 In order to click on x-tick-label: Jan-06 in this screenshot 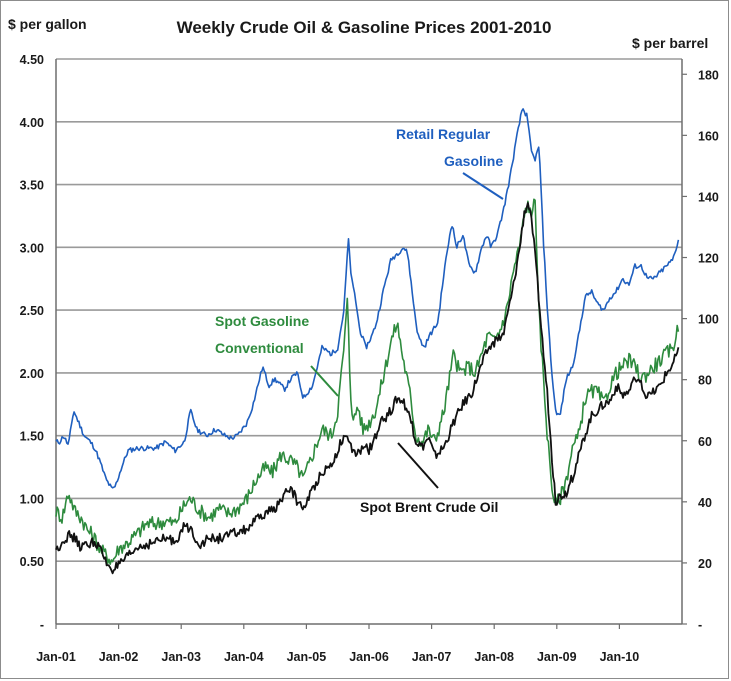, I will do `click(369, 657)`.